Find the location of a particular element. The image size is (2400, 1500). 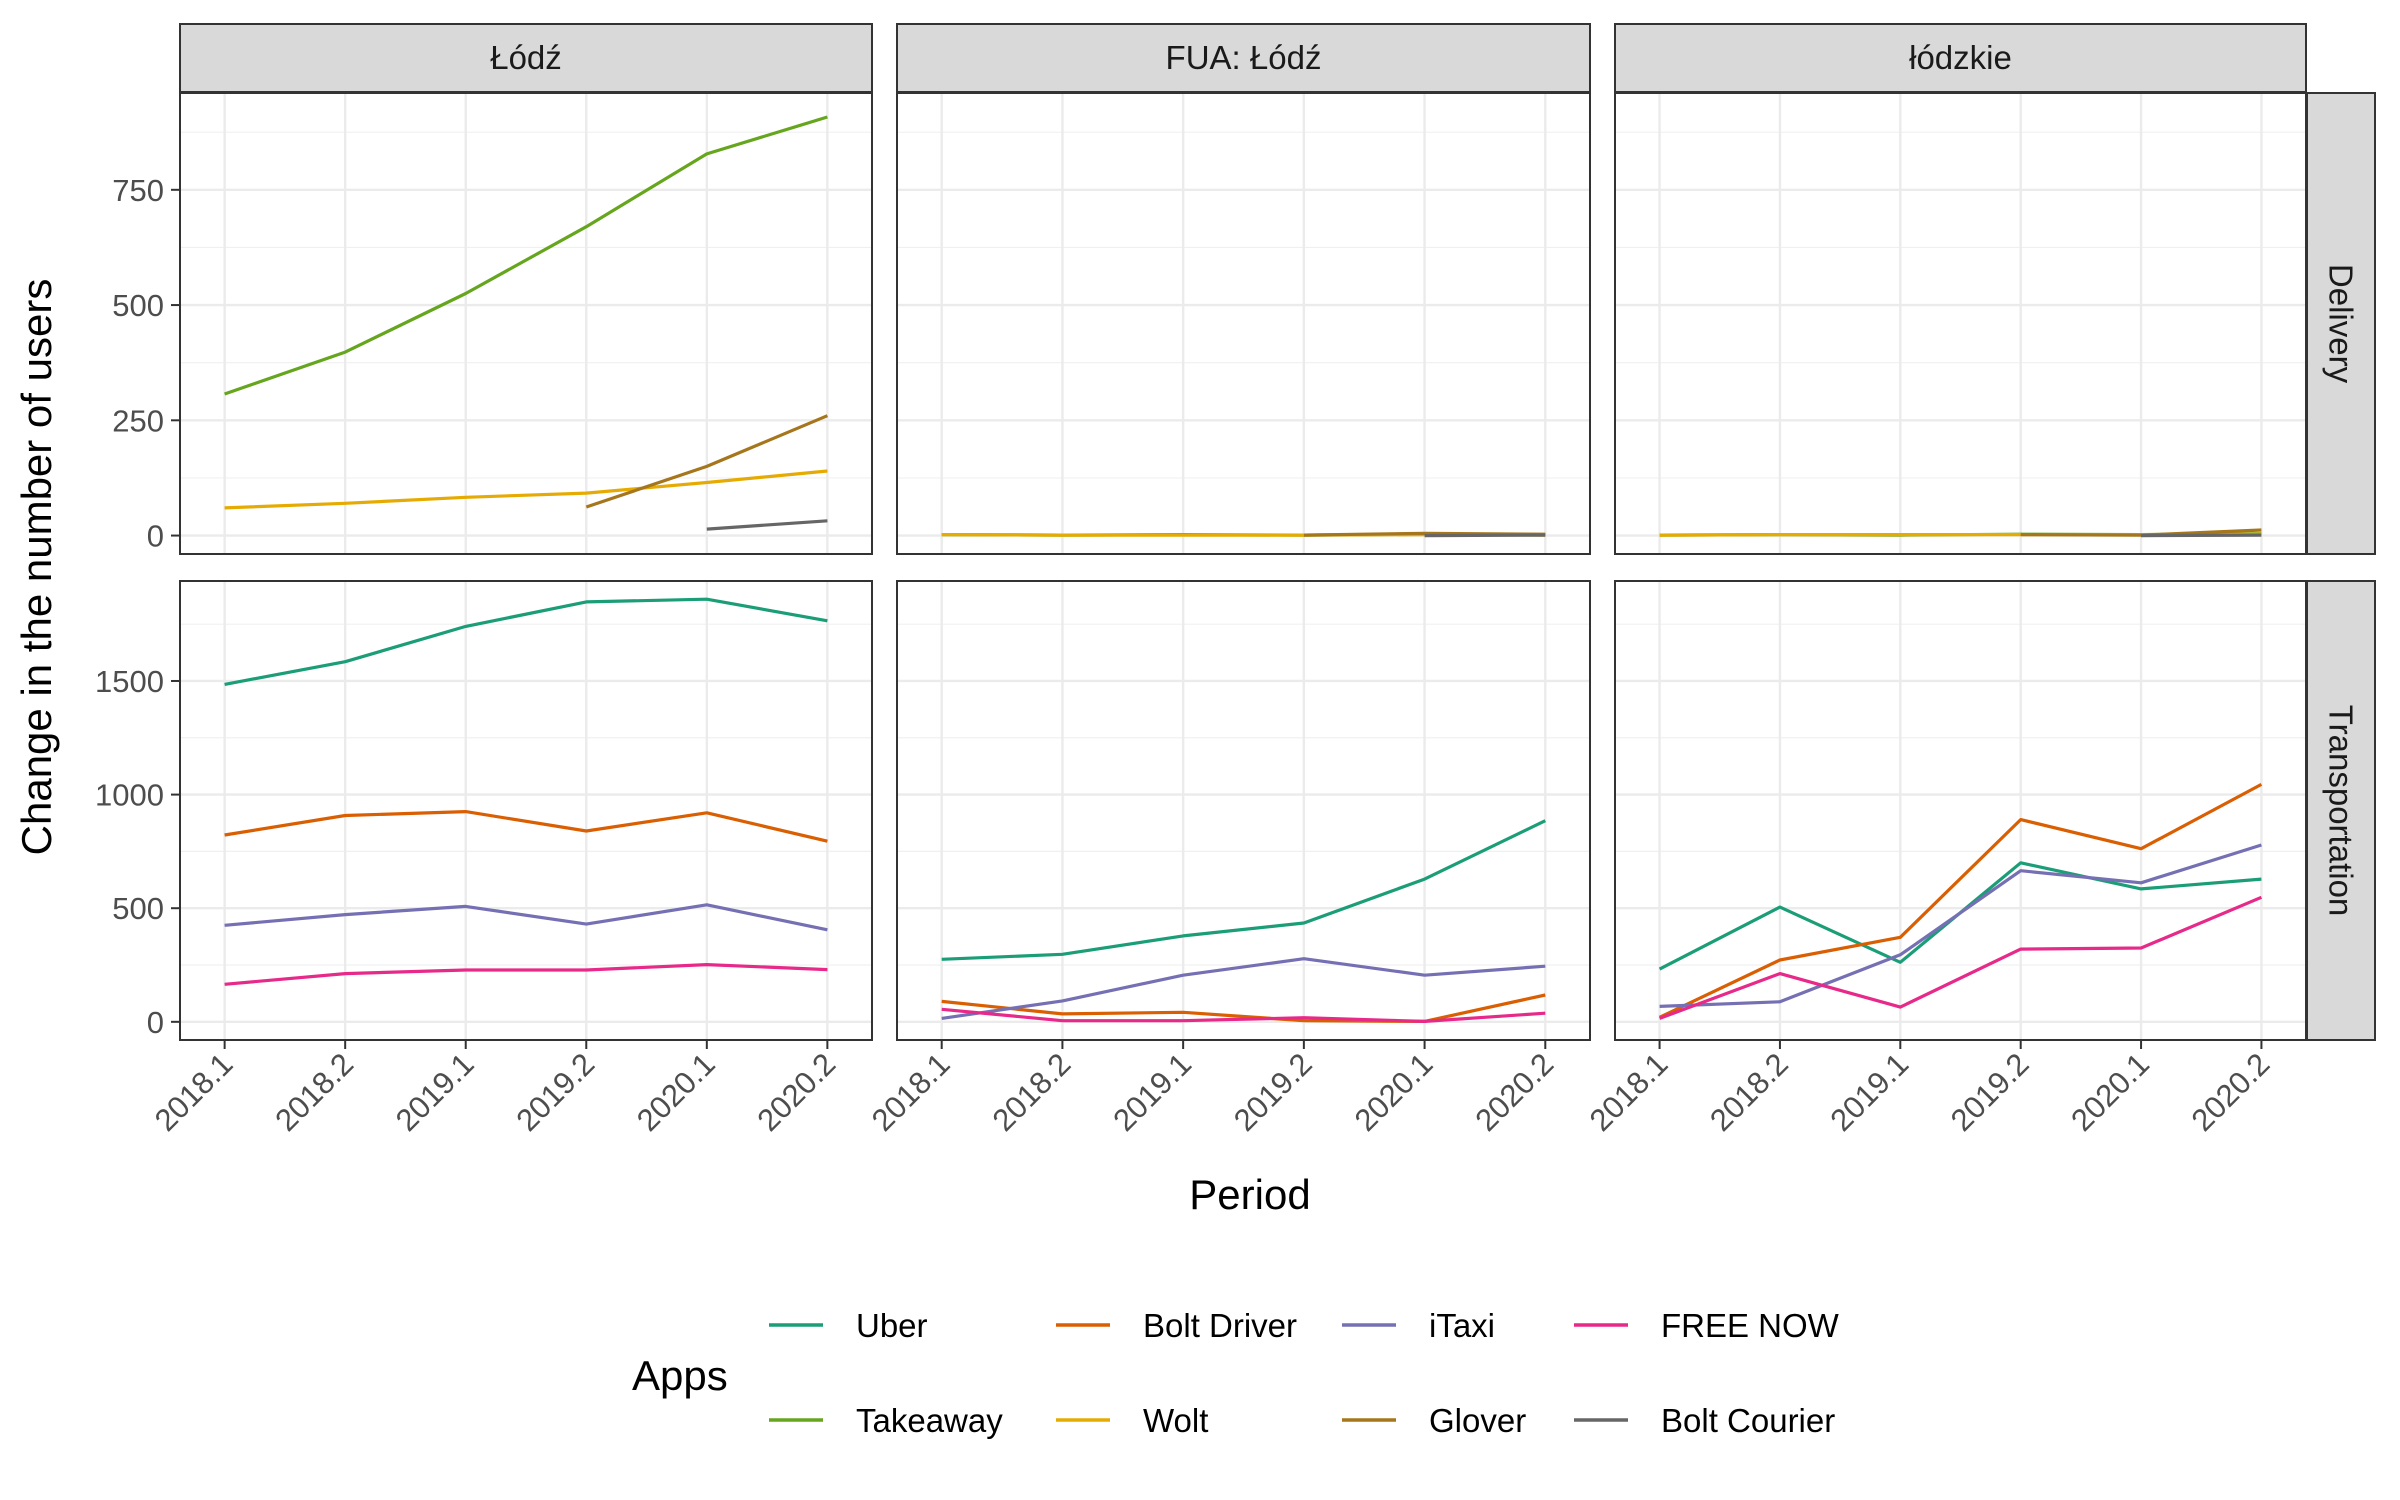

strip-fua-d: FUA: Łódź is located at coordinates (1243, 58).